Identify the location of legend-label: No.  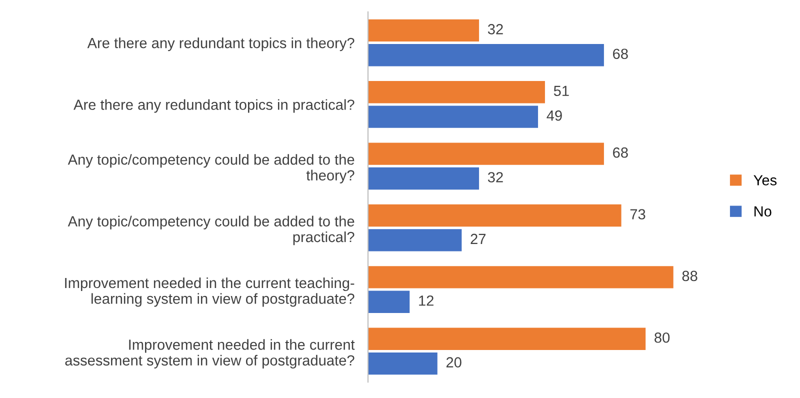
(763, 211).